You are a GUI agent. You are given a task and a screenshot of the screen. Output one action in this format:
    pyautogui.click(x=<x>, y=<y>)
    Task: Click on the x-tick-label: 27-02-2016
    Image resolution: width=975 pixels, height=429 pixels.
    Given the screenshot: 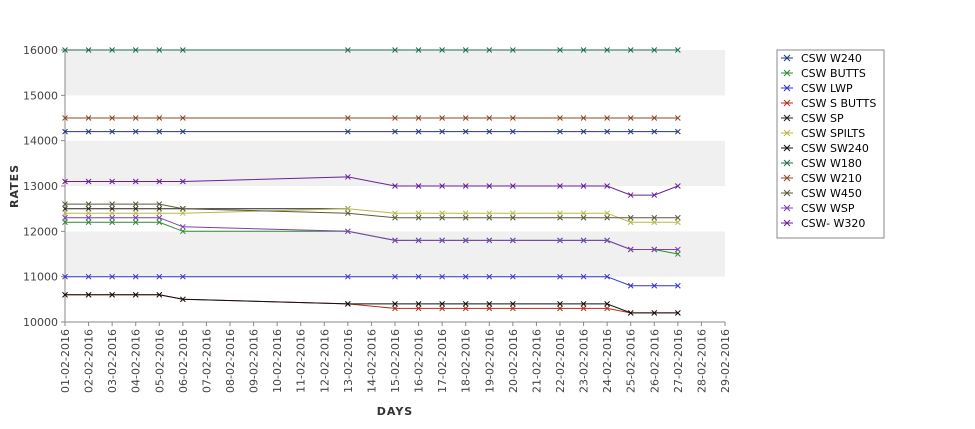 What is the action you would take?
    pyautogui.click(x=678, y=361)
    